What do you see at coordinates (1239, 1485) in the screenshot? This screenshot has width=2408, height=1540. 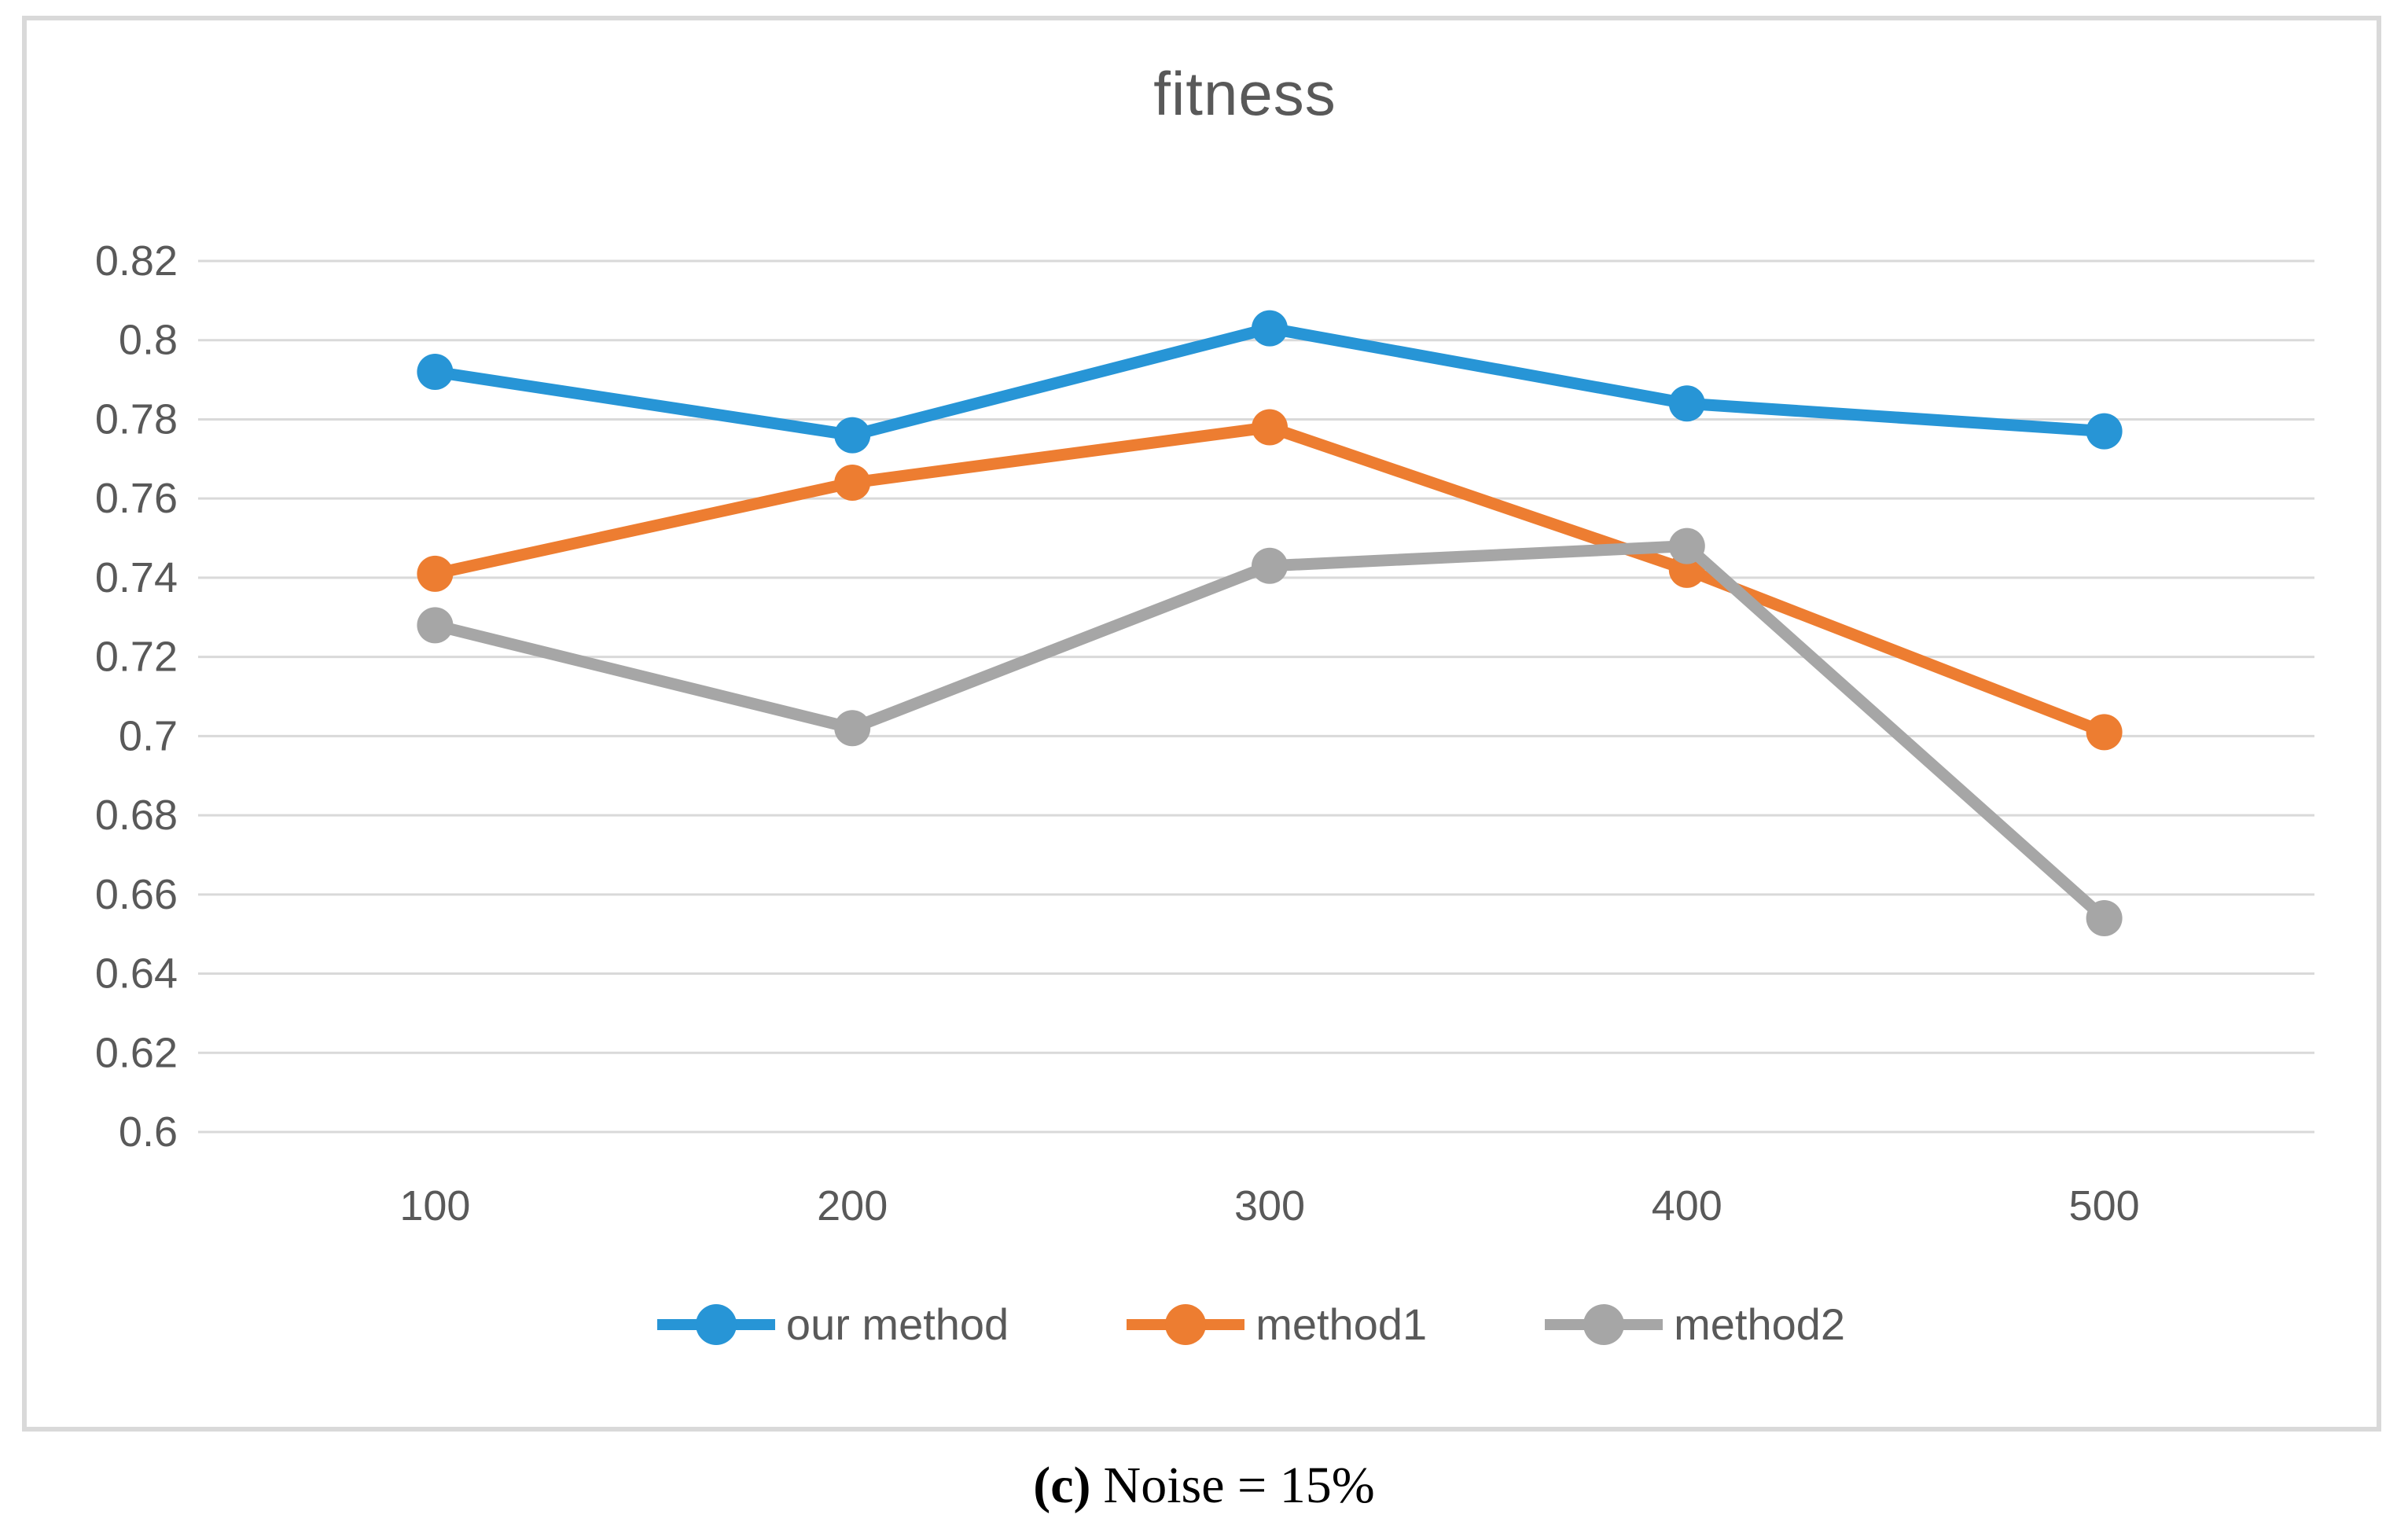 I see `caption-text: Noise = 15%` at bounding box center [1239, 1485].